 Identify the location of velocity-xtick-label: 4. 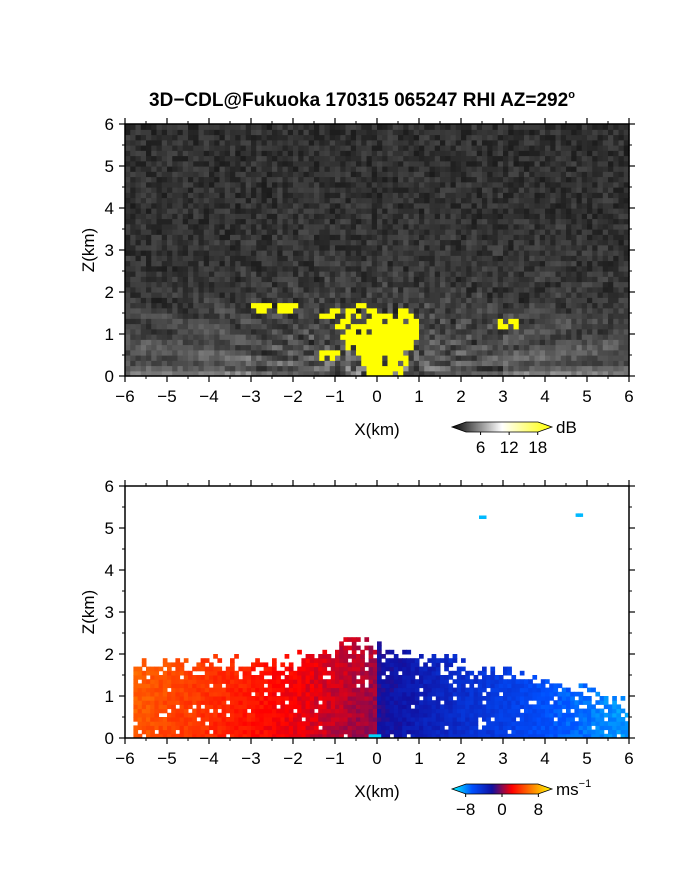
(544, 758).